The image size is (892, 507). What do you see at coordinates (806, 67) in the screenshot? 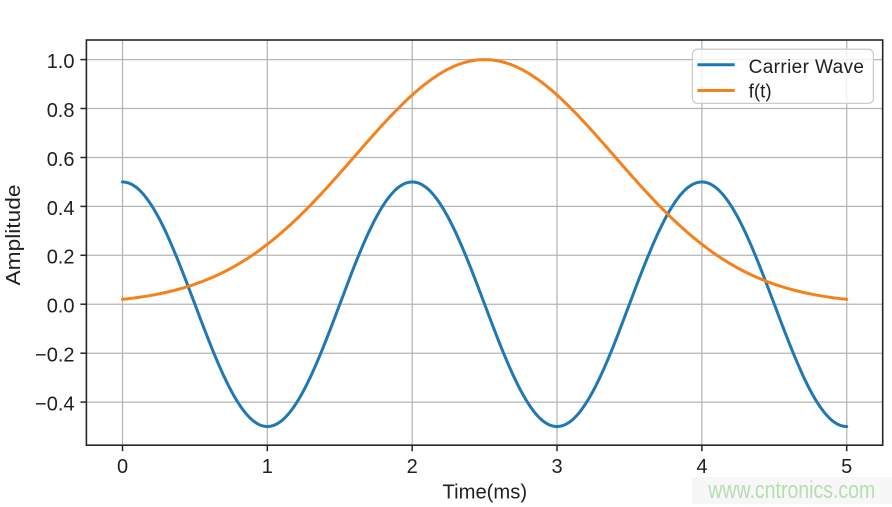
I see `svg-text: Carrier Wave` at bounding box center [806, 67].